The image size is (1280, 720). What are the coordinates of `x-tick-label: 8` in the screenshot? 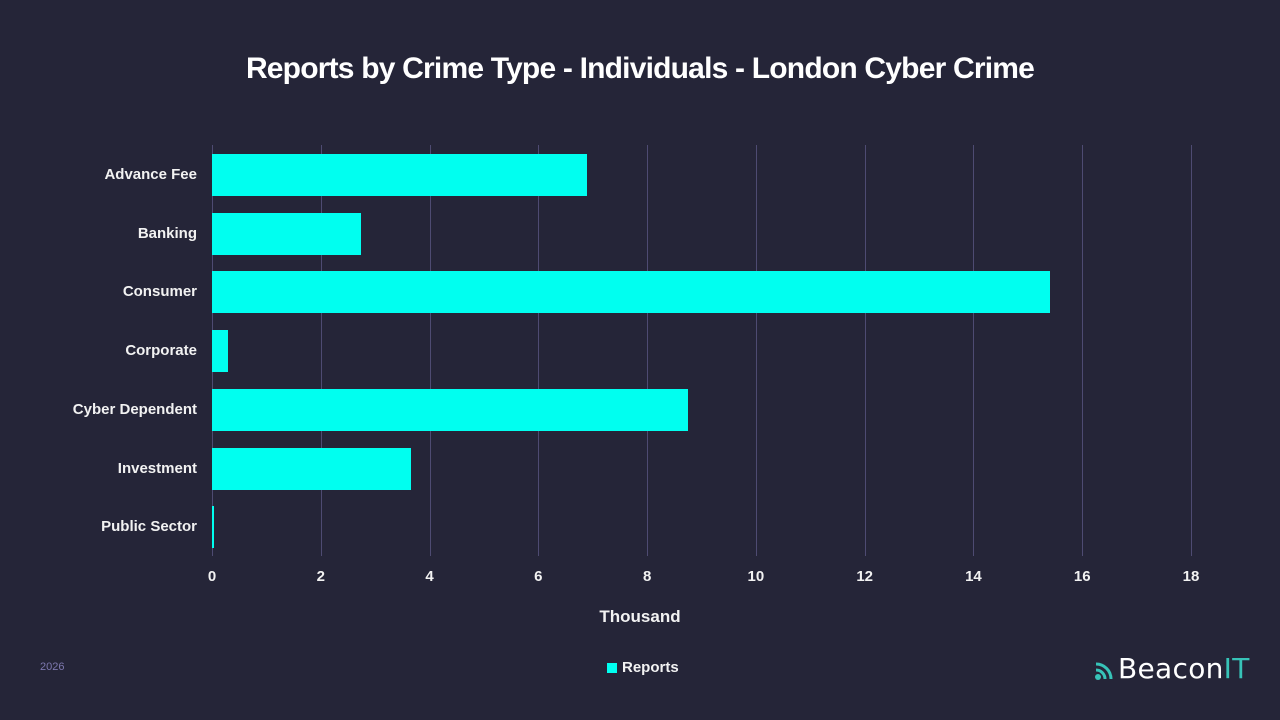 It's located at (647, 576).